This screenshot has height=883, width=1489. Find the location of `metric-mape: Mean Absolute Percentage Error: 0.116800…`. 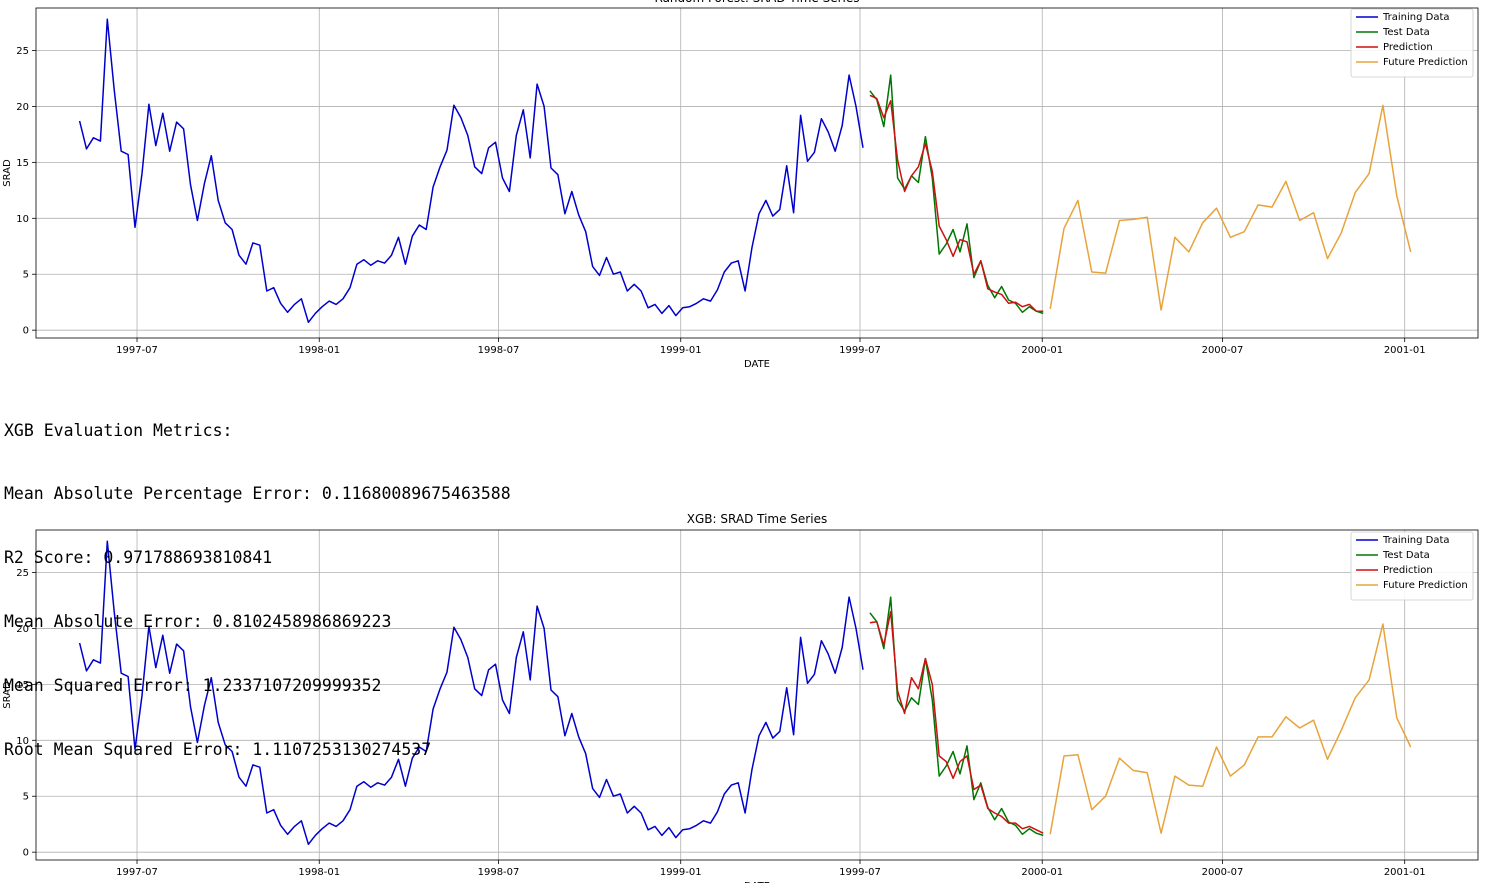

metric-mape: Mean Absolute Percentage Error: 0.116800… is located at coordinates (257, 494).